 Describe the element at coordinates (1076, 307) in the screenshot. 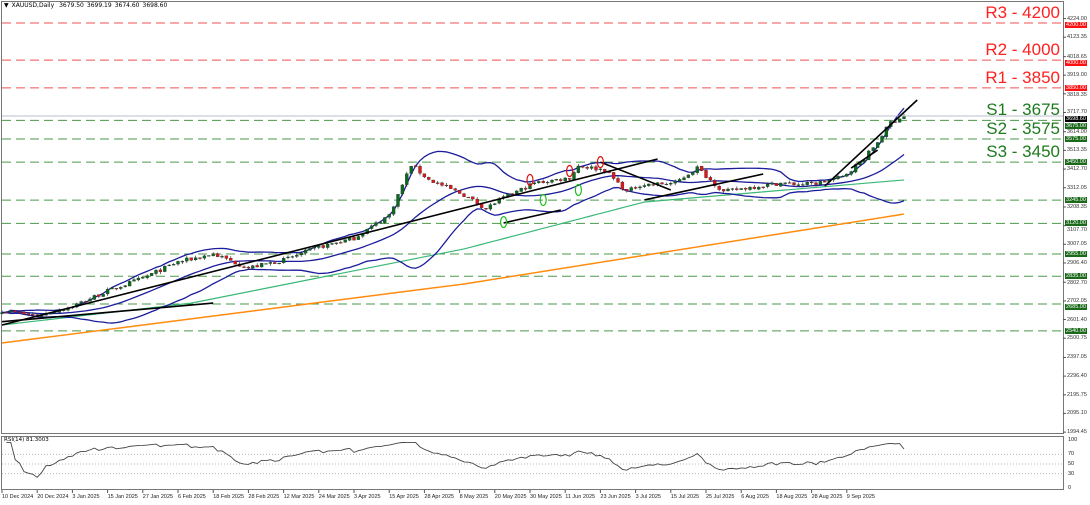

I see `level-price-tag: 2685.00` at that location.